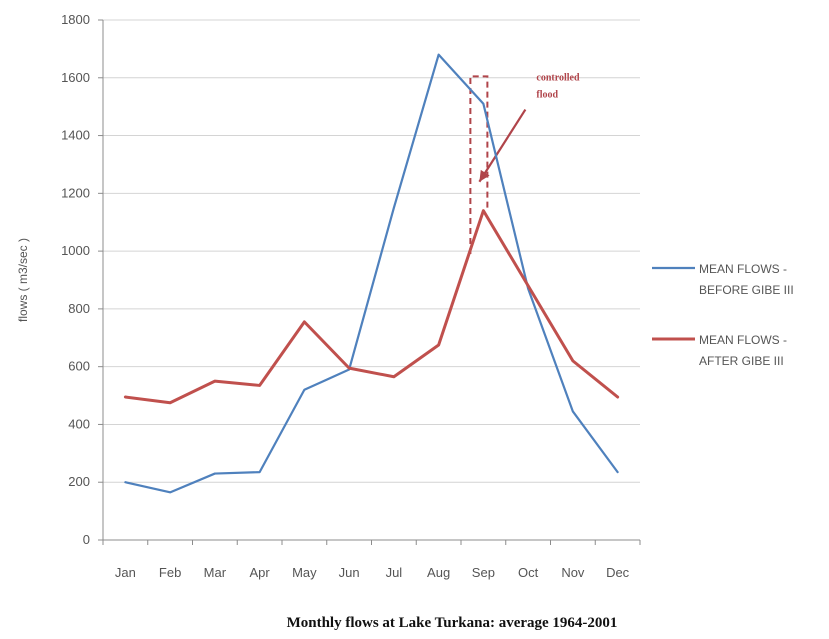 Image resolution: width=829 pixels, height=639 pixels. I want to click on series-1-point-jul, so click(394, 207).